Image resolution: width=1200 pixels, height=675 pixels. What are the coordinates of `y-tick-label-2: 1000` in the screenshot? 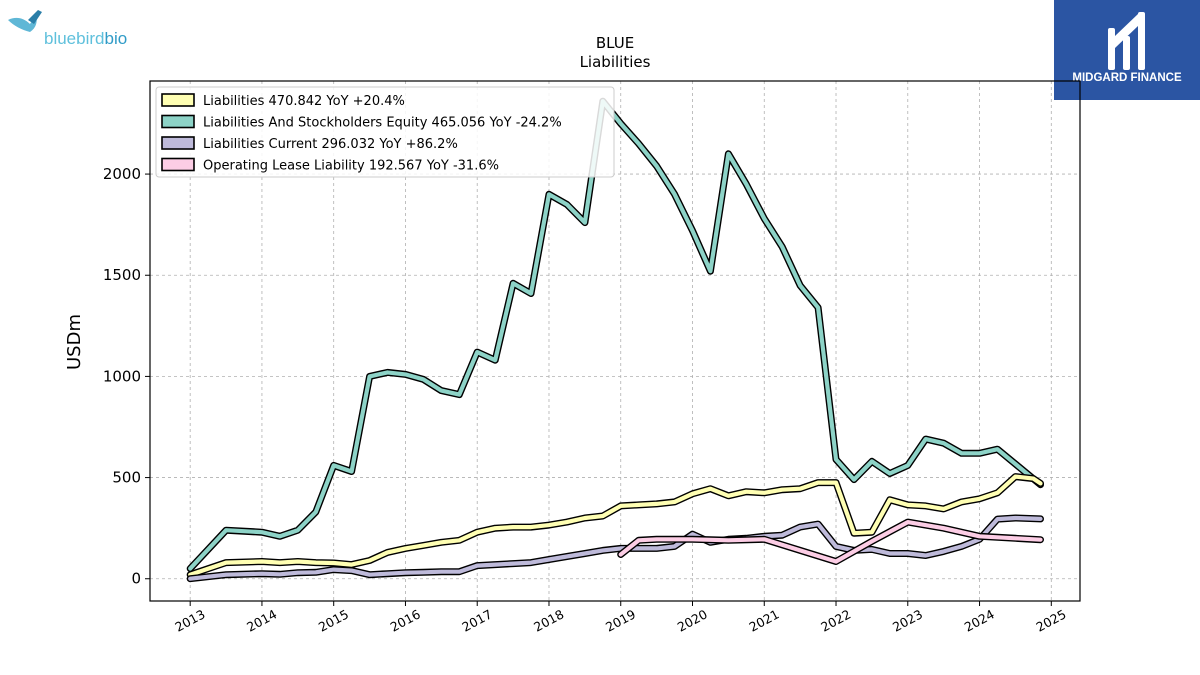 It's located at (122, 376).